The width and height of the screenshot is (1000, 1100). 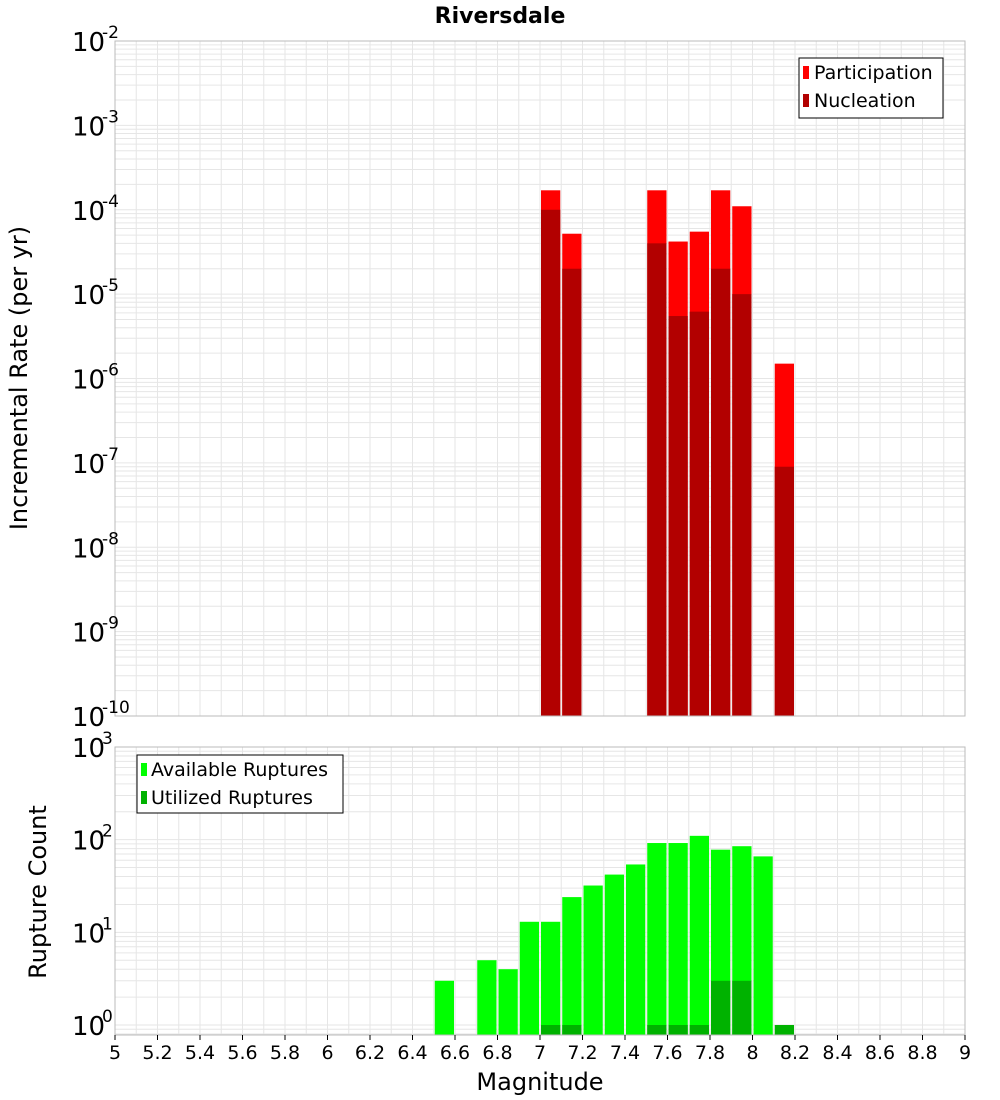 I want to click on rate-y-axis-label: Incremental Rate (per yr), so click(x=19, y=378).